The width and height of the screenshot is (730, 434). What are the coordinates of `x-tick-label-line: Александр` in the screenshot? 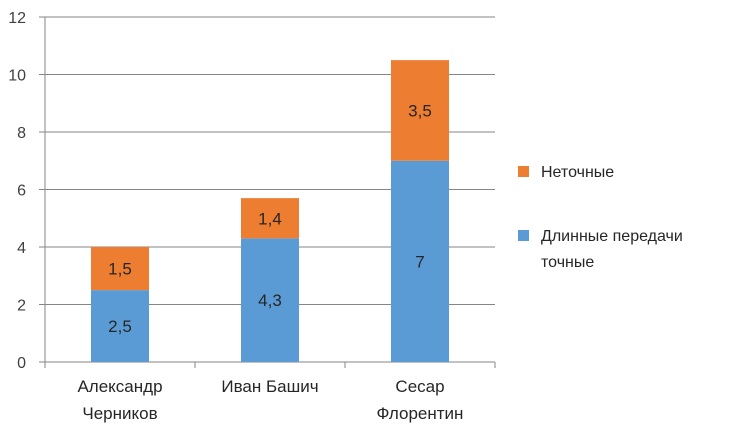 It's located at (119, 386).